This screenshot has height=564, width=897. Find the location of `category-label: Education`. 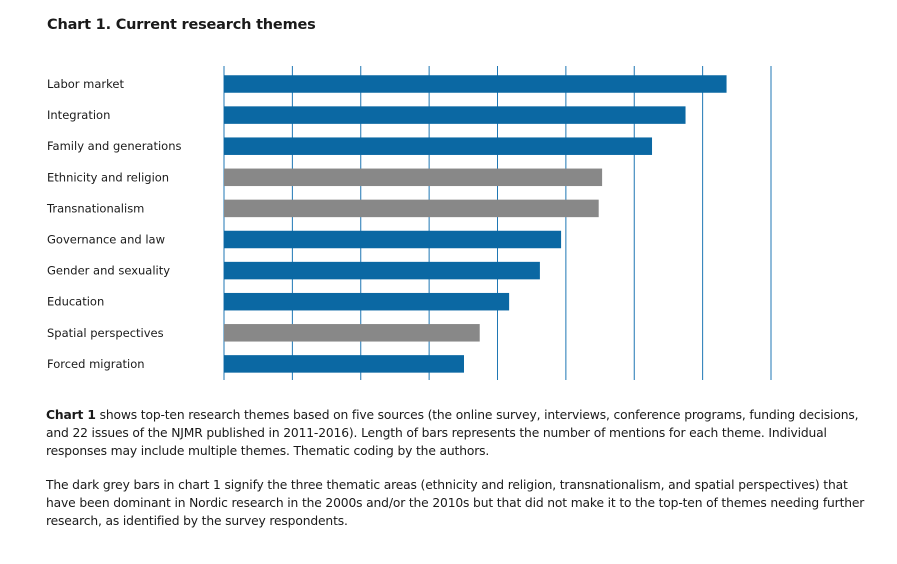

category-label: Education is located at coordinates (75, 302).